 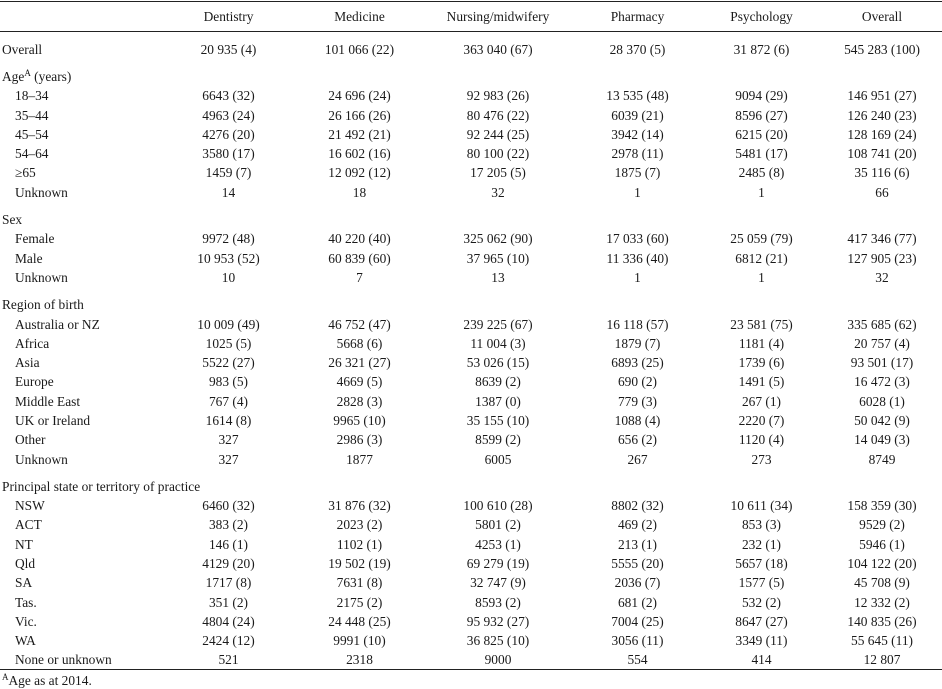 I want to click on table-cell: 1102 (1), so click(x=359, y=544).